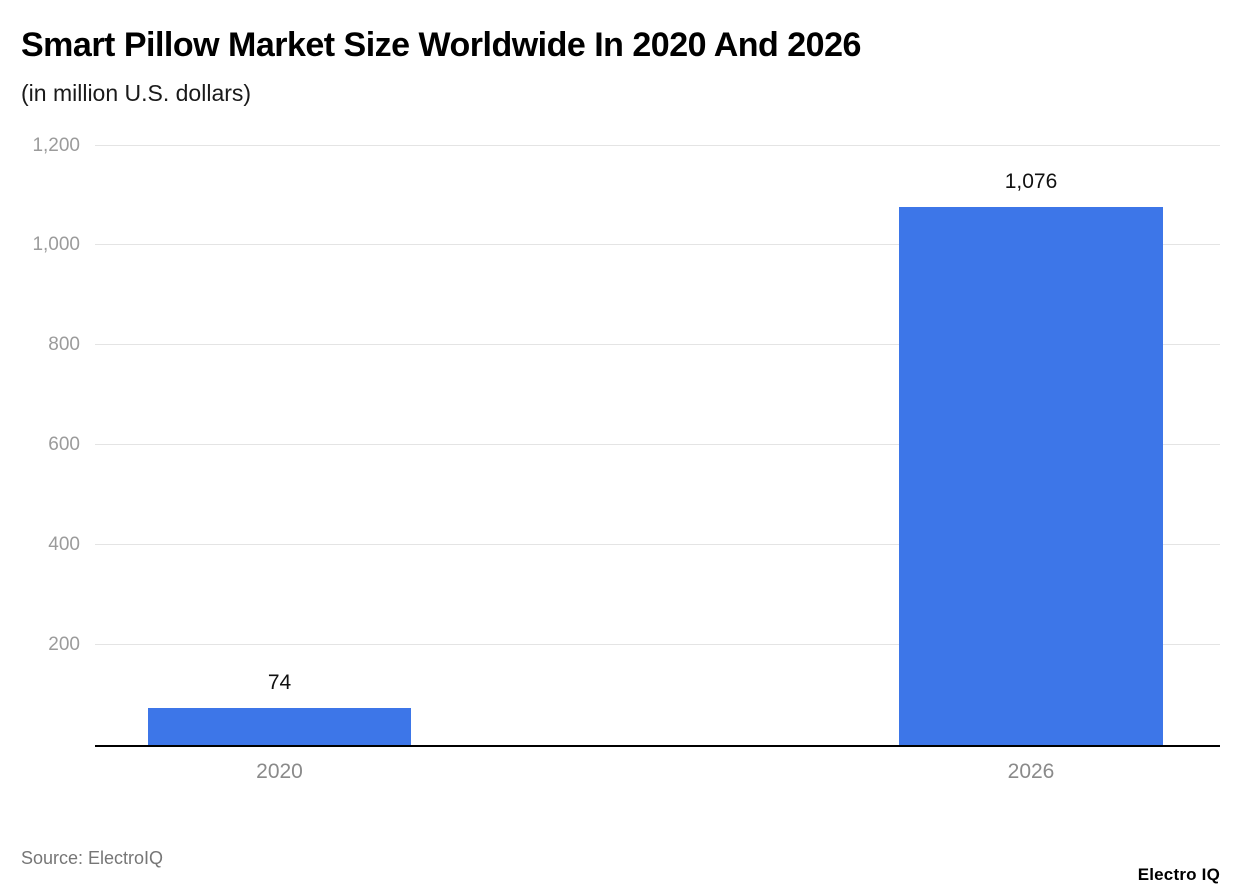 Image resolution: width=1240 pixels, height=890 pixels. What do you see at coordinates (136, 92) in the screenshot?
I see `chart-subtitle: (in million U.S. dollars)` at bounding box center [136, 92].